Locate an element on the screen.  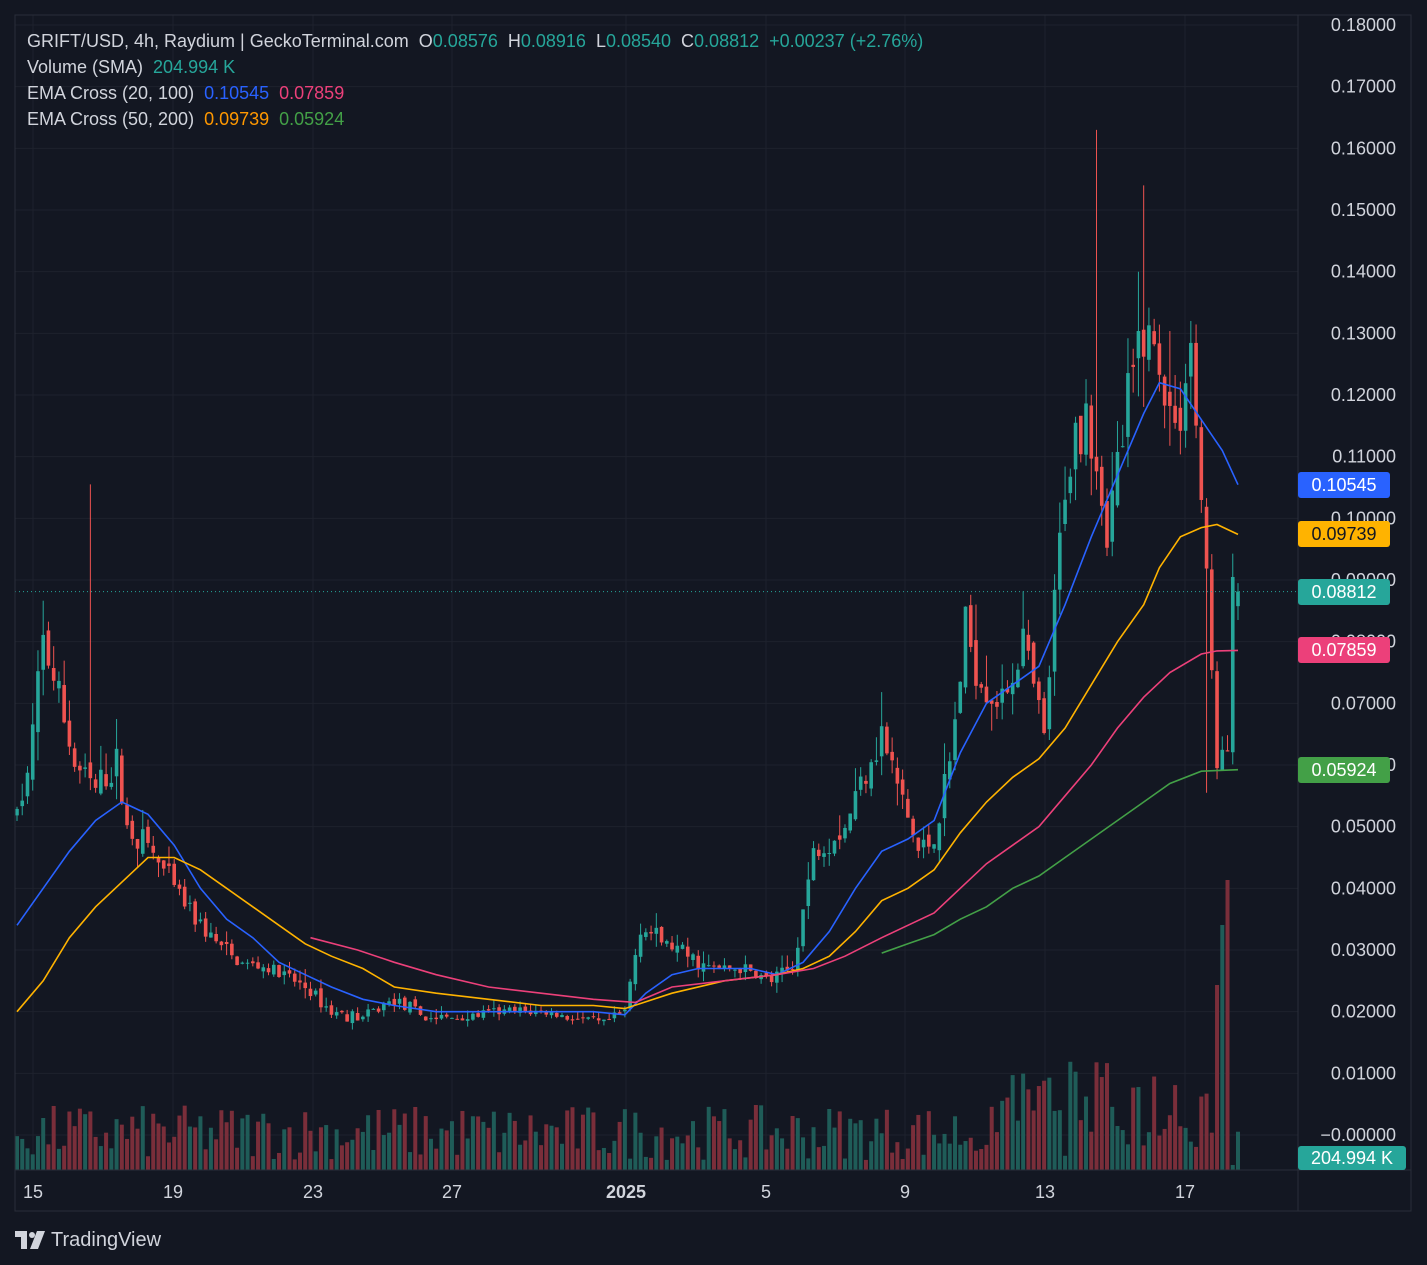
time-axis: 15 19 23 27 2025 5 9 13 17 is located at coordinates (609, 1192).